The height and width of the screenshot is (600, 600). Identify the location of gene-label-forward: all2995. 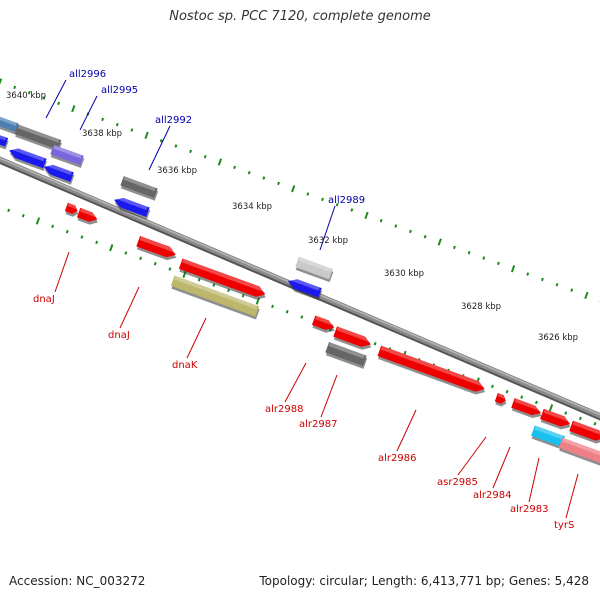
(119, 90).